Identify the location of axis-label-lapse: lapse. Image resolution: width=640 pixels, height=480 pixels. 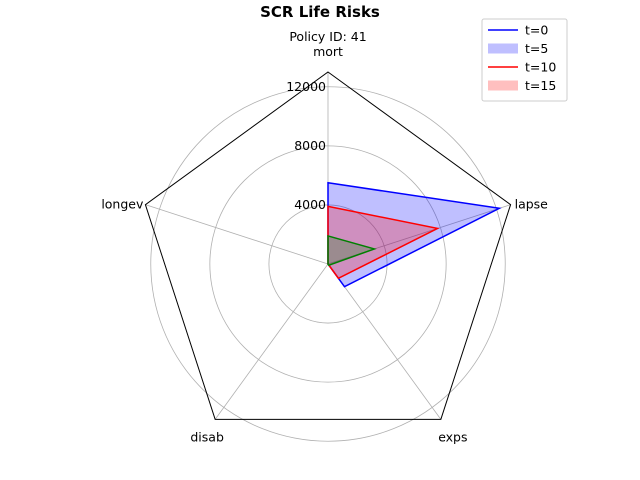
(532, 204).